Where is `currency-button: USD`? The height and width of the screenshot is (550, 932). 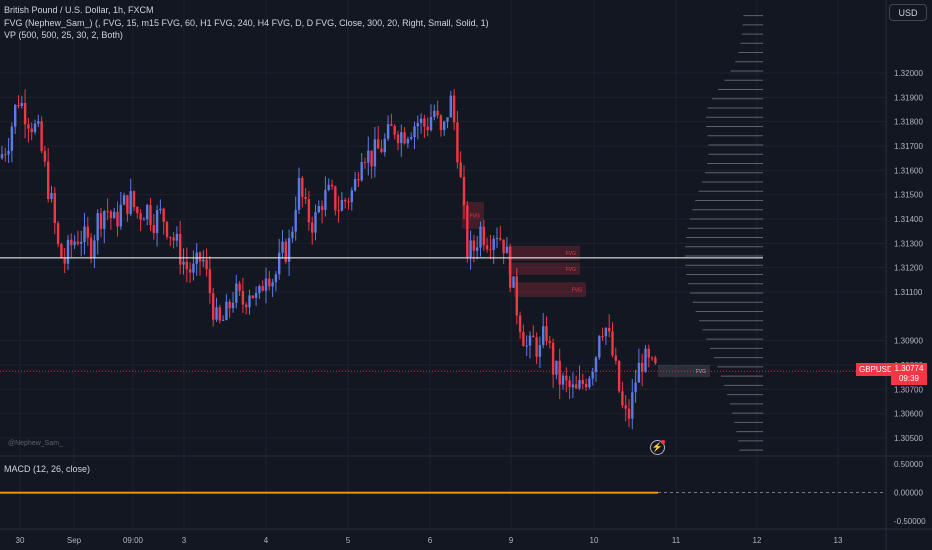
currency-button: USD is located at coordinates (908, 12).